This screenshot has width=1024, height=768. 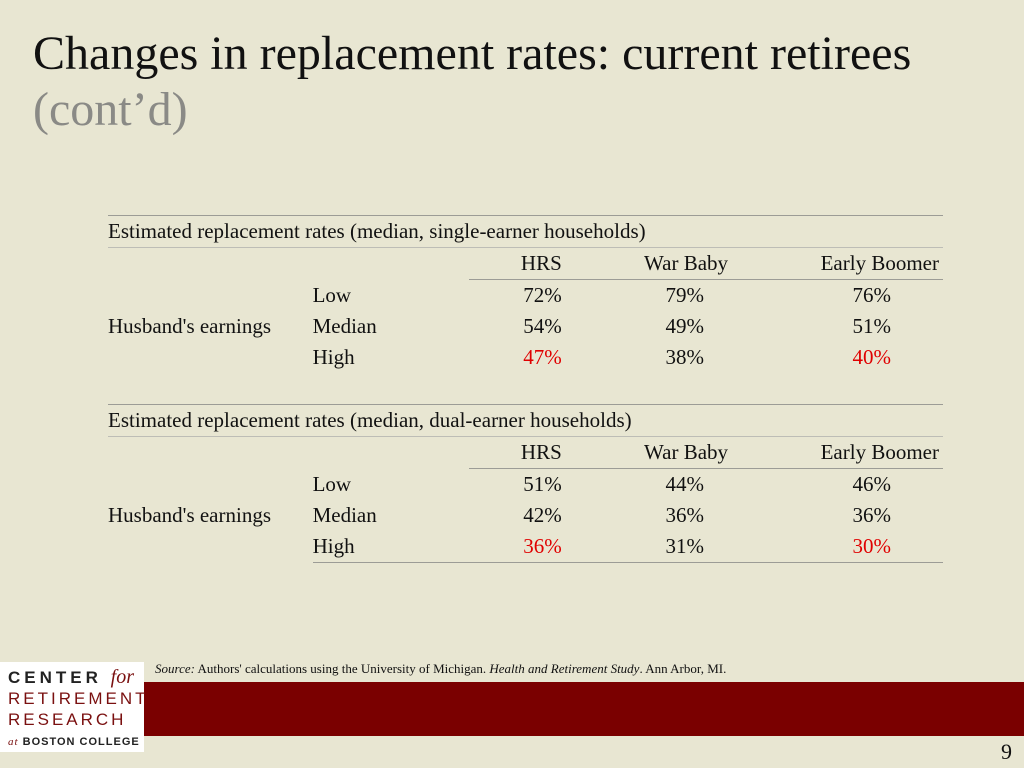 What do you see at coordinates (872, 515) in the screenshot?
I see `cell-early-boomer: 36%` at bounding box center [872, 515].